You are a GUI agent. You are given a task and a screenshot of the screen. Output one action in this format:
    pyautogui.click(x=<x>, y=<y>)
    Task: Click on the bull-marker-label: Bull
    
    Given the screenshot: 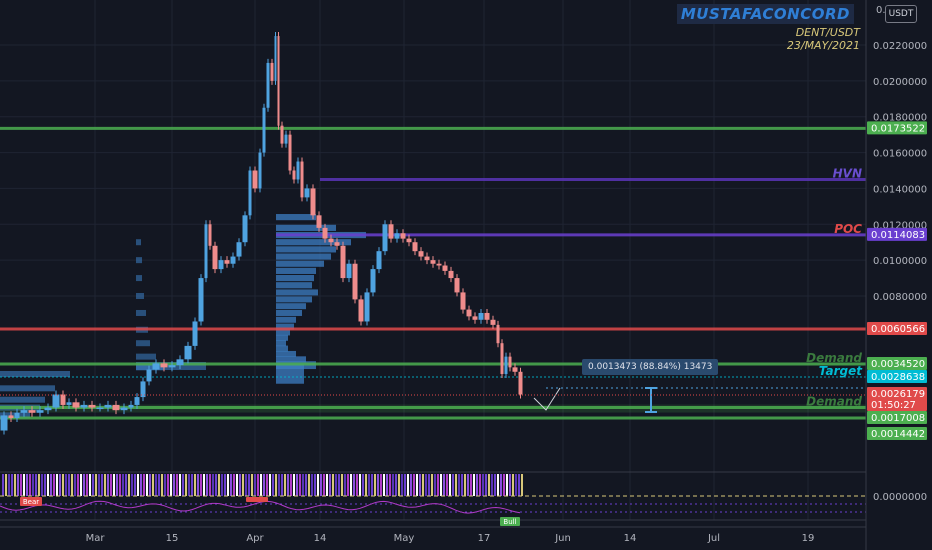 What is the action you would take?
    pyautogui.click(x=509, y=522)
    